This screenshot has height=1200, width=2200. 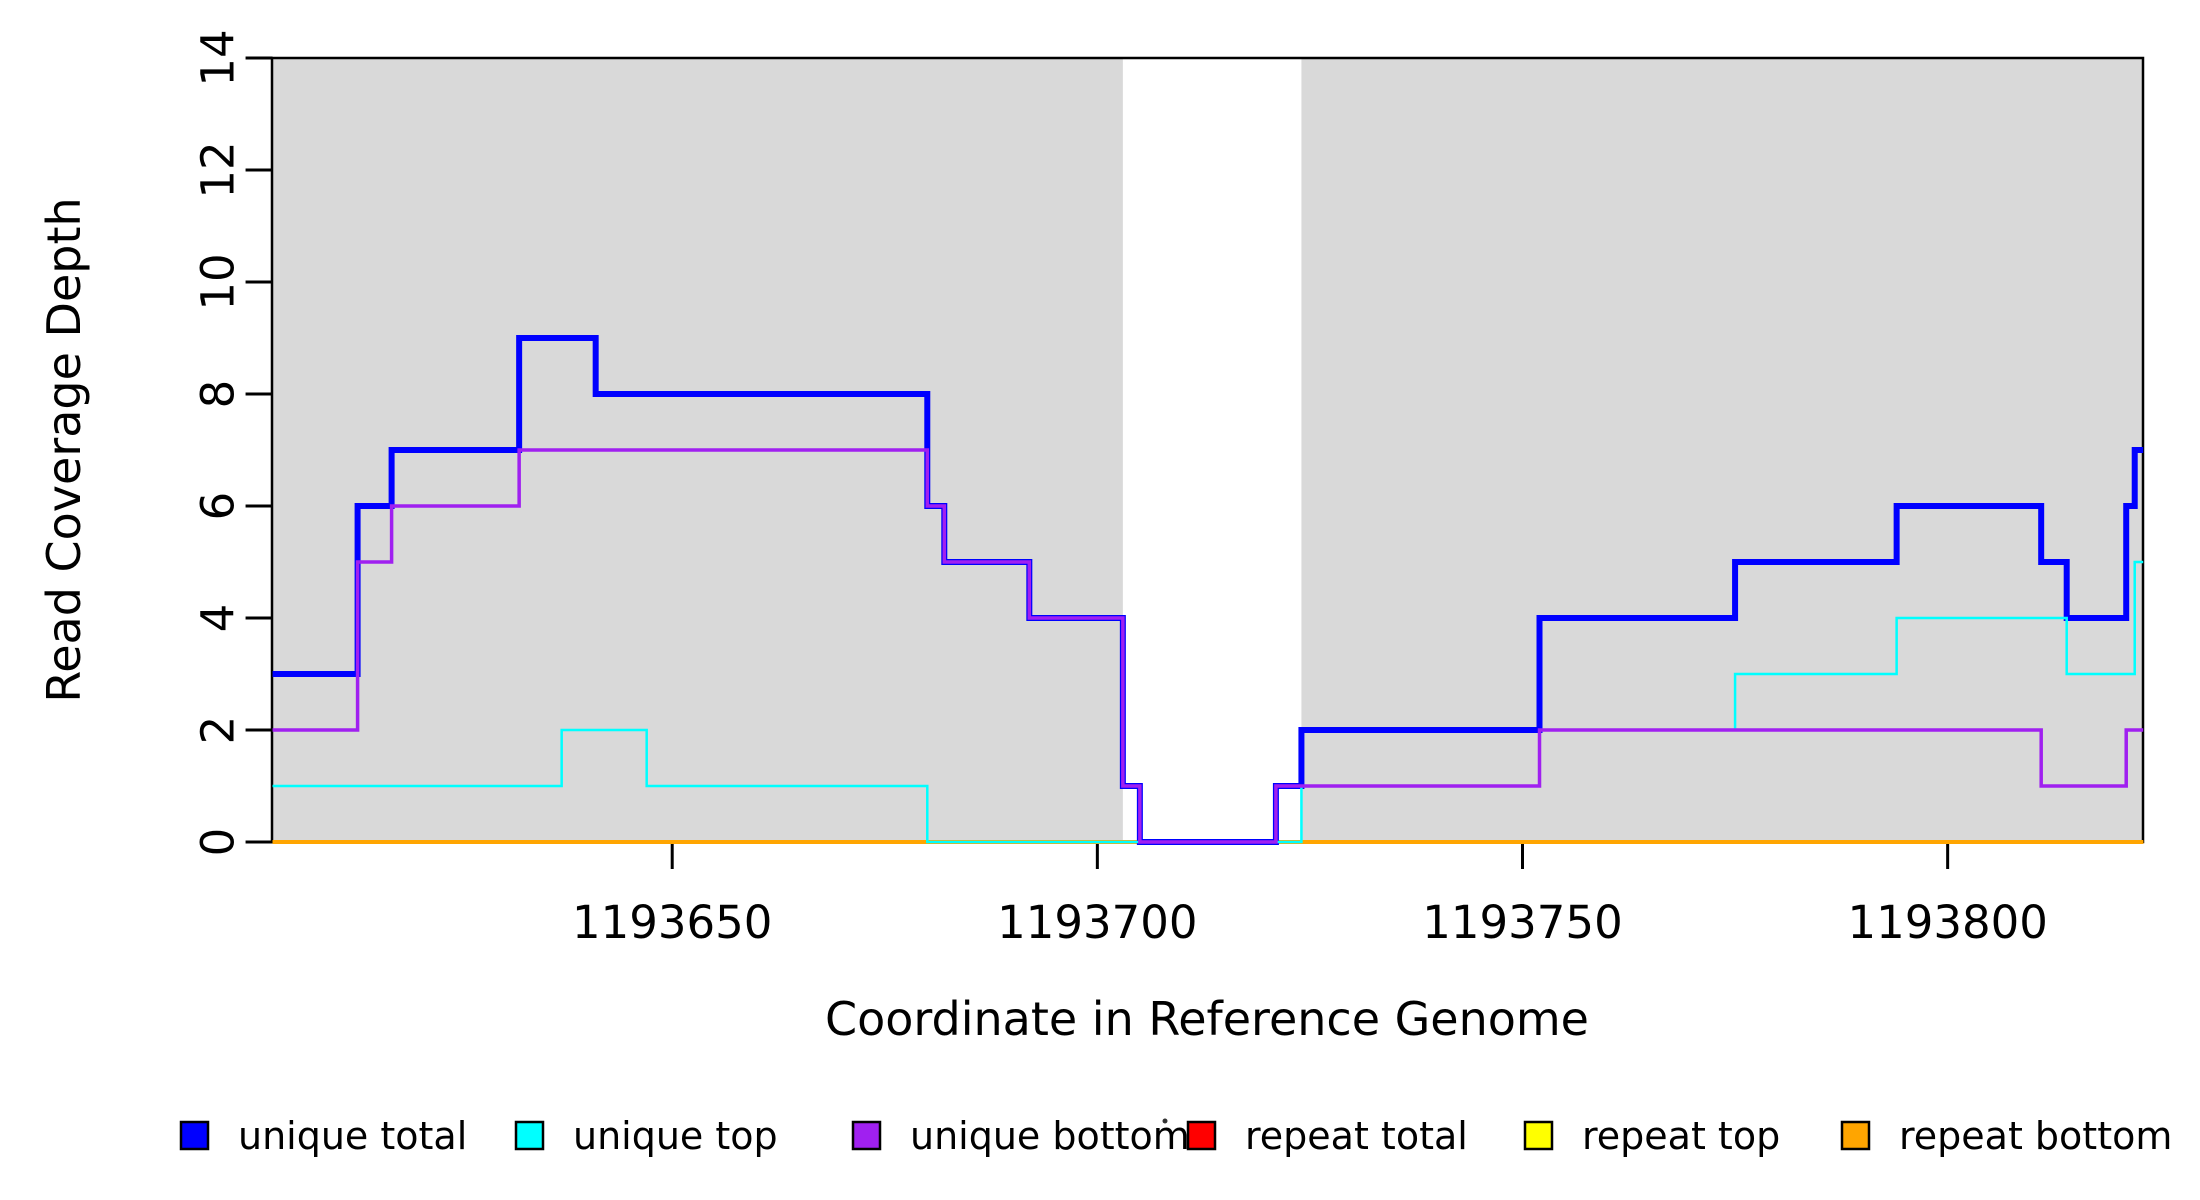 I want to click on legend-label: repeat total, so click(x=1356, y=1136).